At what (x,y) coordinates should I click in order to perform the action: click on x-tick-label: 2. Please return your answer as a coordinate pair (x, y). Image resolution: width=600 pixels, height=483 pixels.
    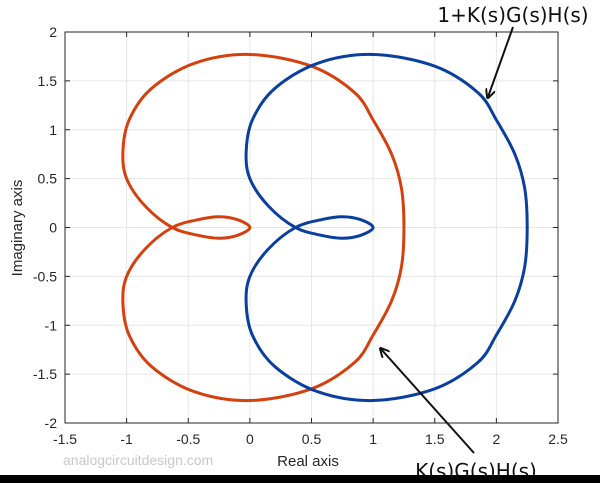
    Looking at the image, I should click on (496, 439).